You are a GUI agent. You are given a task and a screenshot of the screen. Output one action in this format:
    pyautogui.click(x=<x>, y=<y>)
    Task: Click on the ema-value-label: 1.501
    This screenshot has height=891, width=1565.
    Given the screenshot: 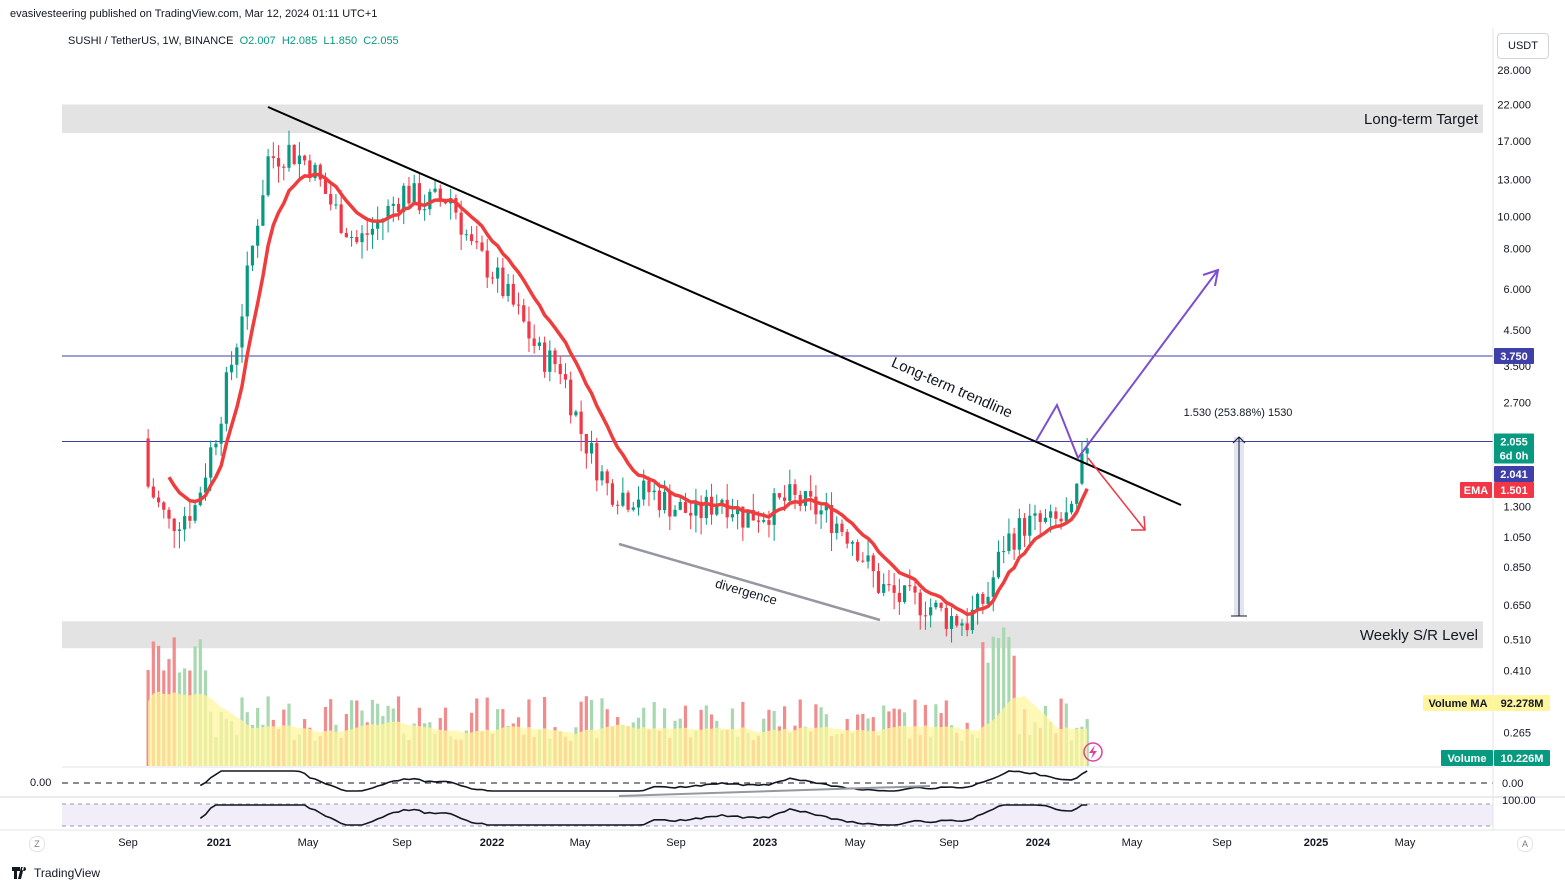 What is the action you would take?
    pyautogui.click(x=1514, y=491)
    